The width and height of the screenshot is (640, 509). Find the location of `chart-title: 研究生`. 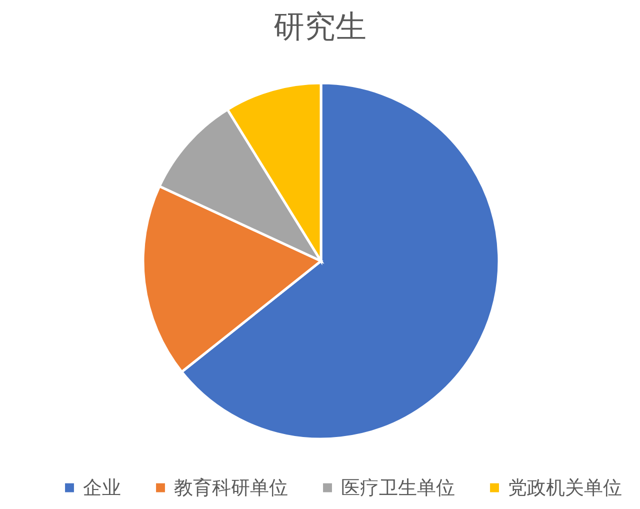

chart-title: 研究生 is located at coordinates (320, 27).